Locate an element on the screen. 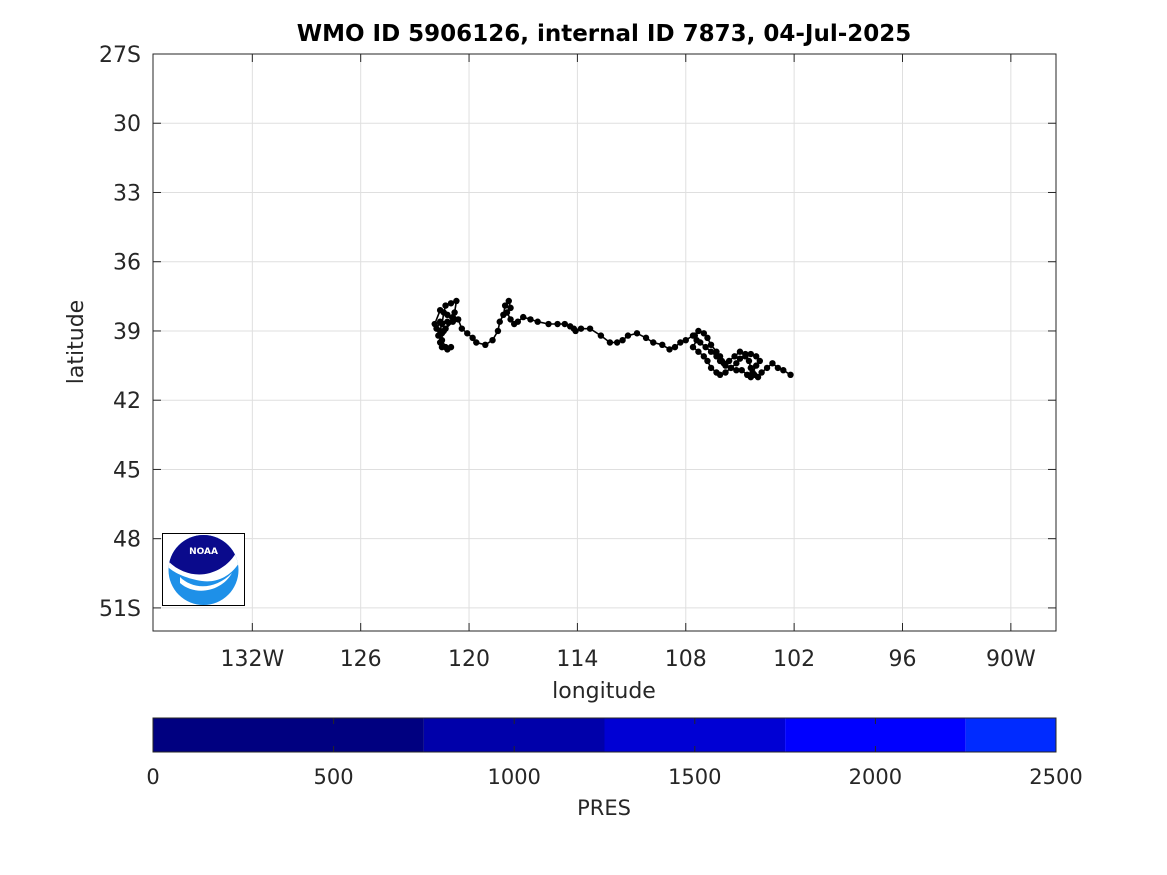 The image size is (1167, 875). y-tick-label: 33 is located at coordinates (127, 193).